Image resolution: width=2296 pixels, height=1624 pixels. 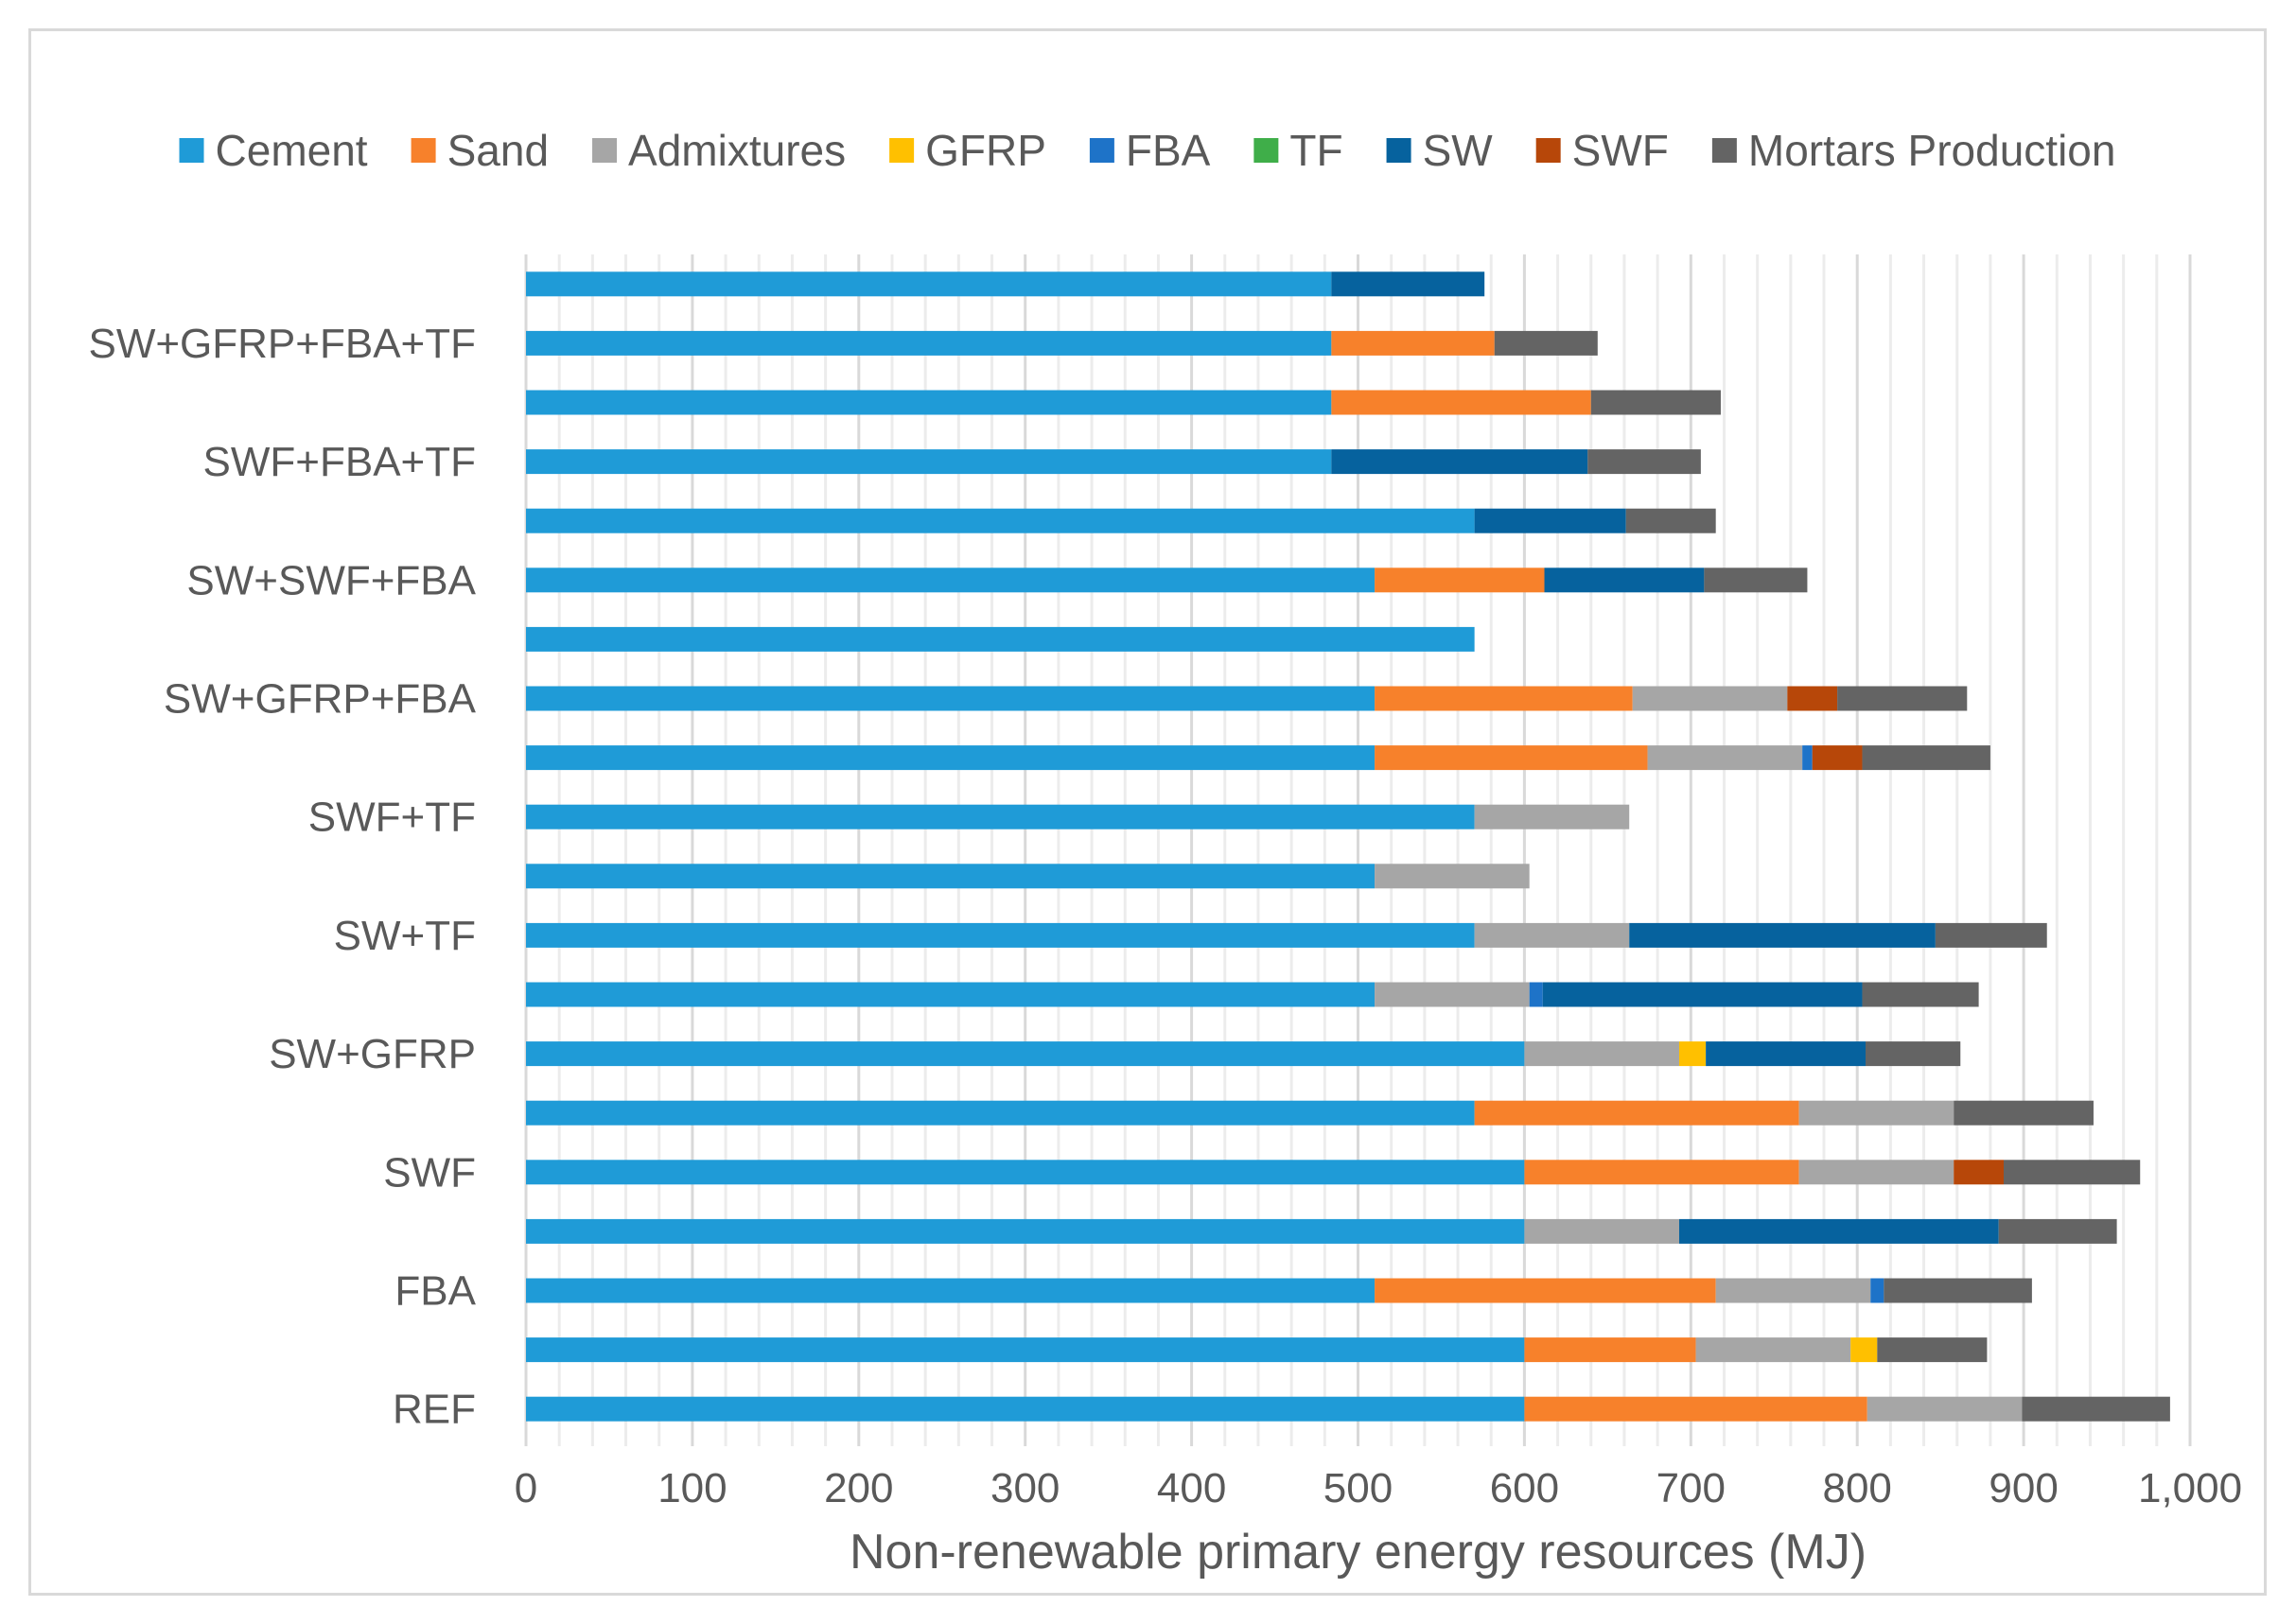 I want to click on category-label: SW+GFRP+FBA, so click(x=321, y=699).